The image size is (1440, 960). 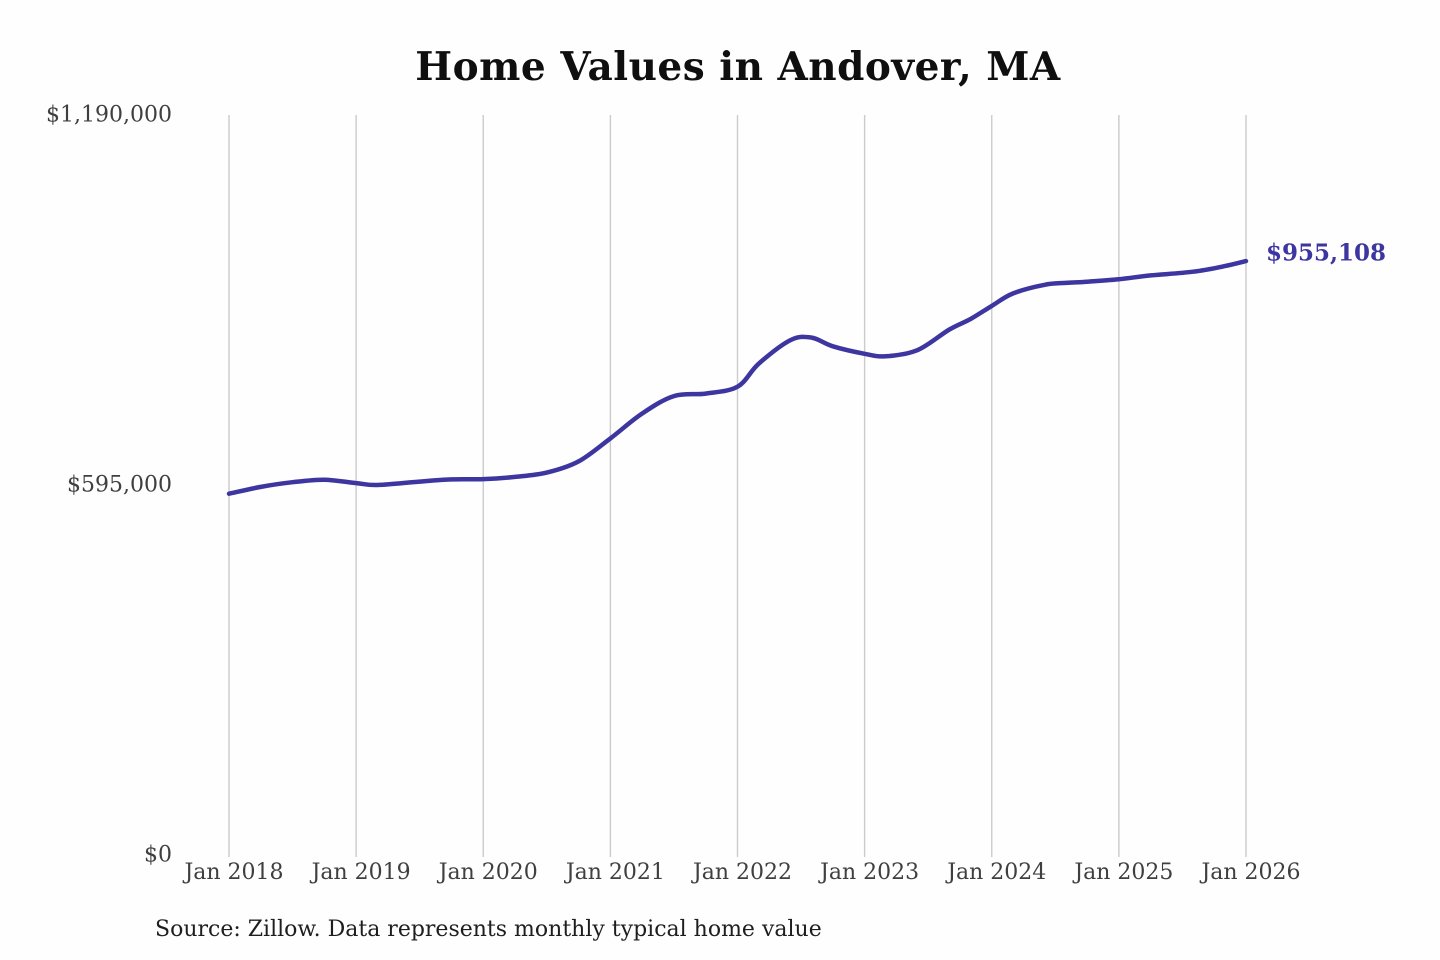 I want to click on x-tick-label: Jan 2021, so click(x=615, y=872).